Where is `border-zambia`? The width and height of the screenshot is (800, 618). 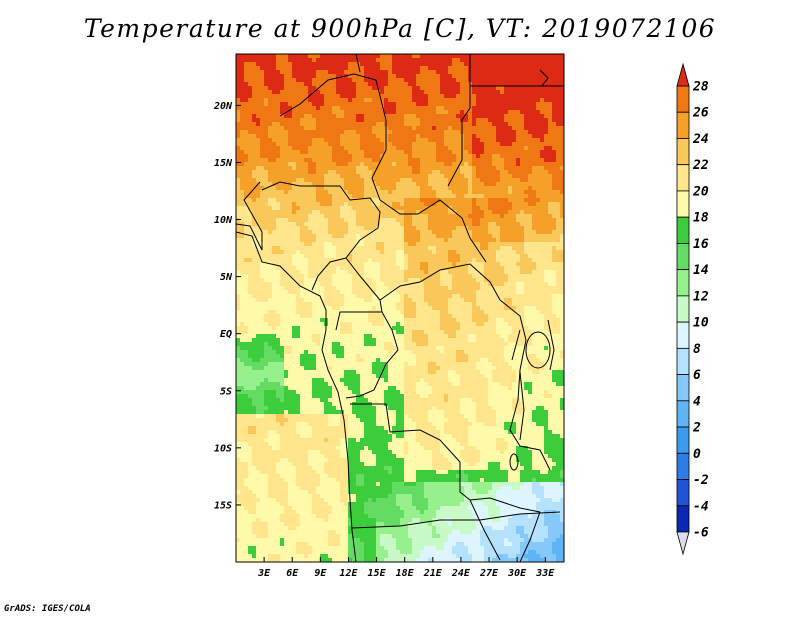
border-zambia is located at coordinates (505, 530).